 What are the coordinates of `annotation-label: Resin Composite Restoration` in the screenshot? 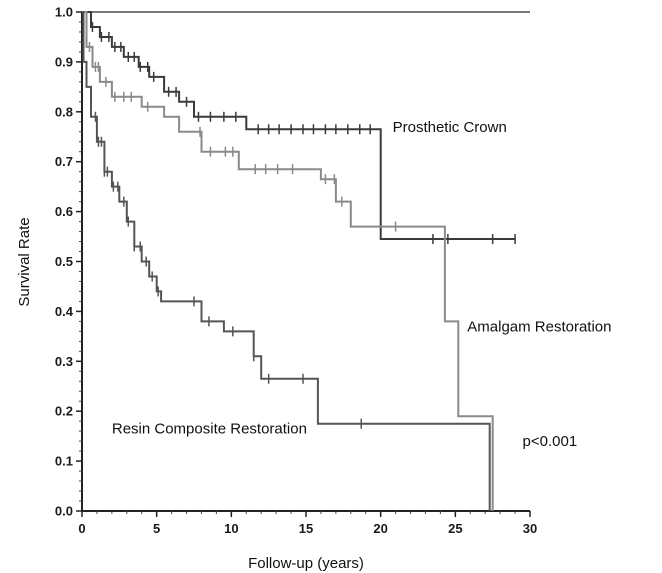 It's located at (209, 429).